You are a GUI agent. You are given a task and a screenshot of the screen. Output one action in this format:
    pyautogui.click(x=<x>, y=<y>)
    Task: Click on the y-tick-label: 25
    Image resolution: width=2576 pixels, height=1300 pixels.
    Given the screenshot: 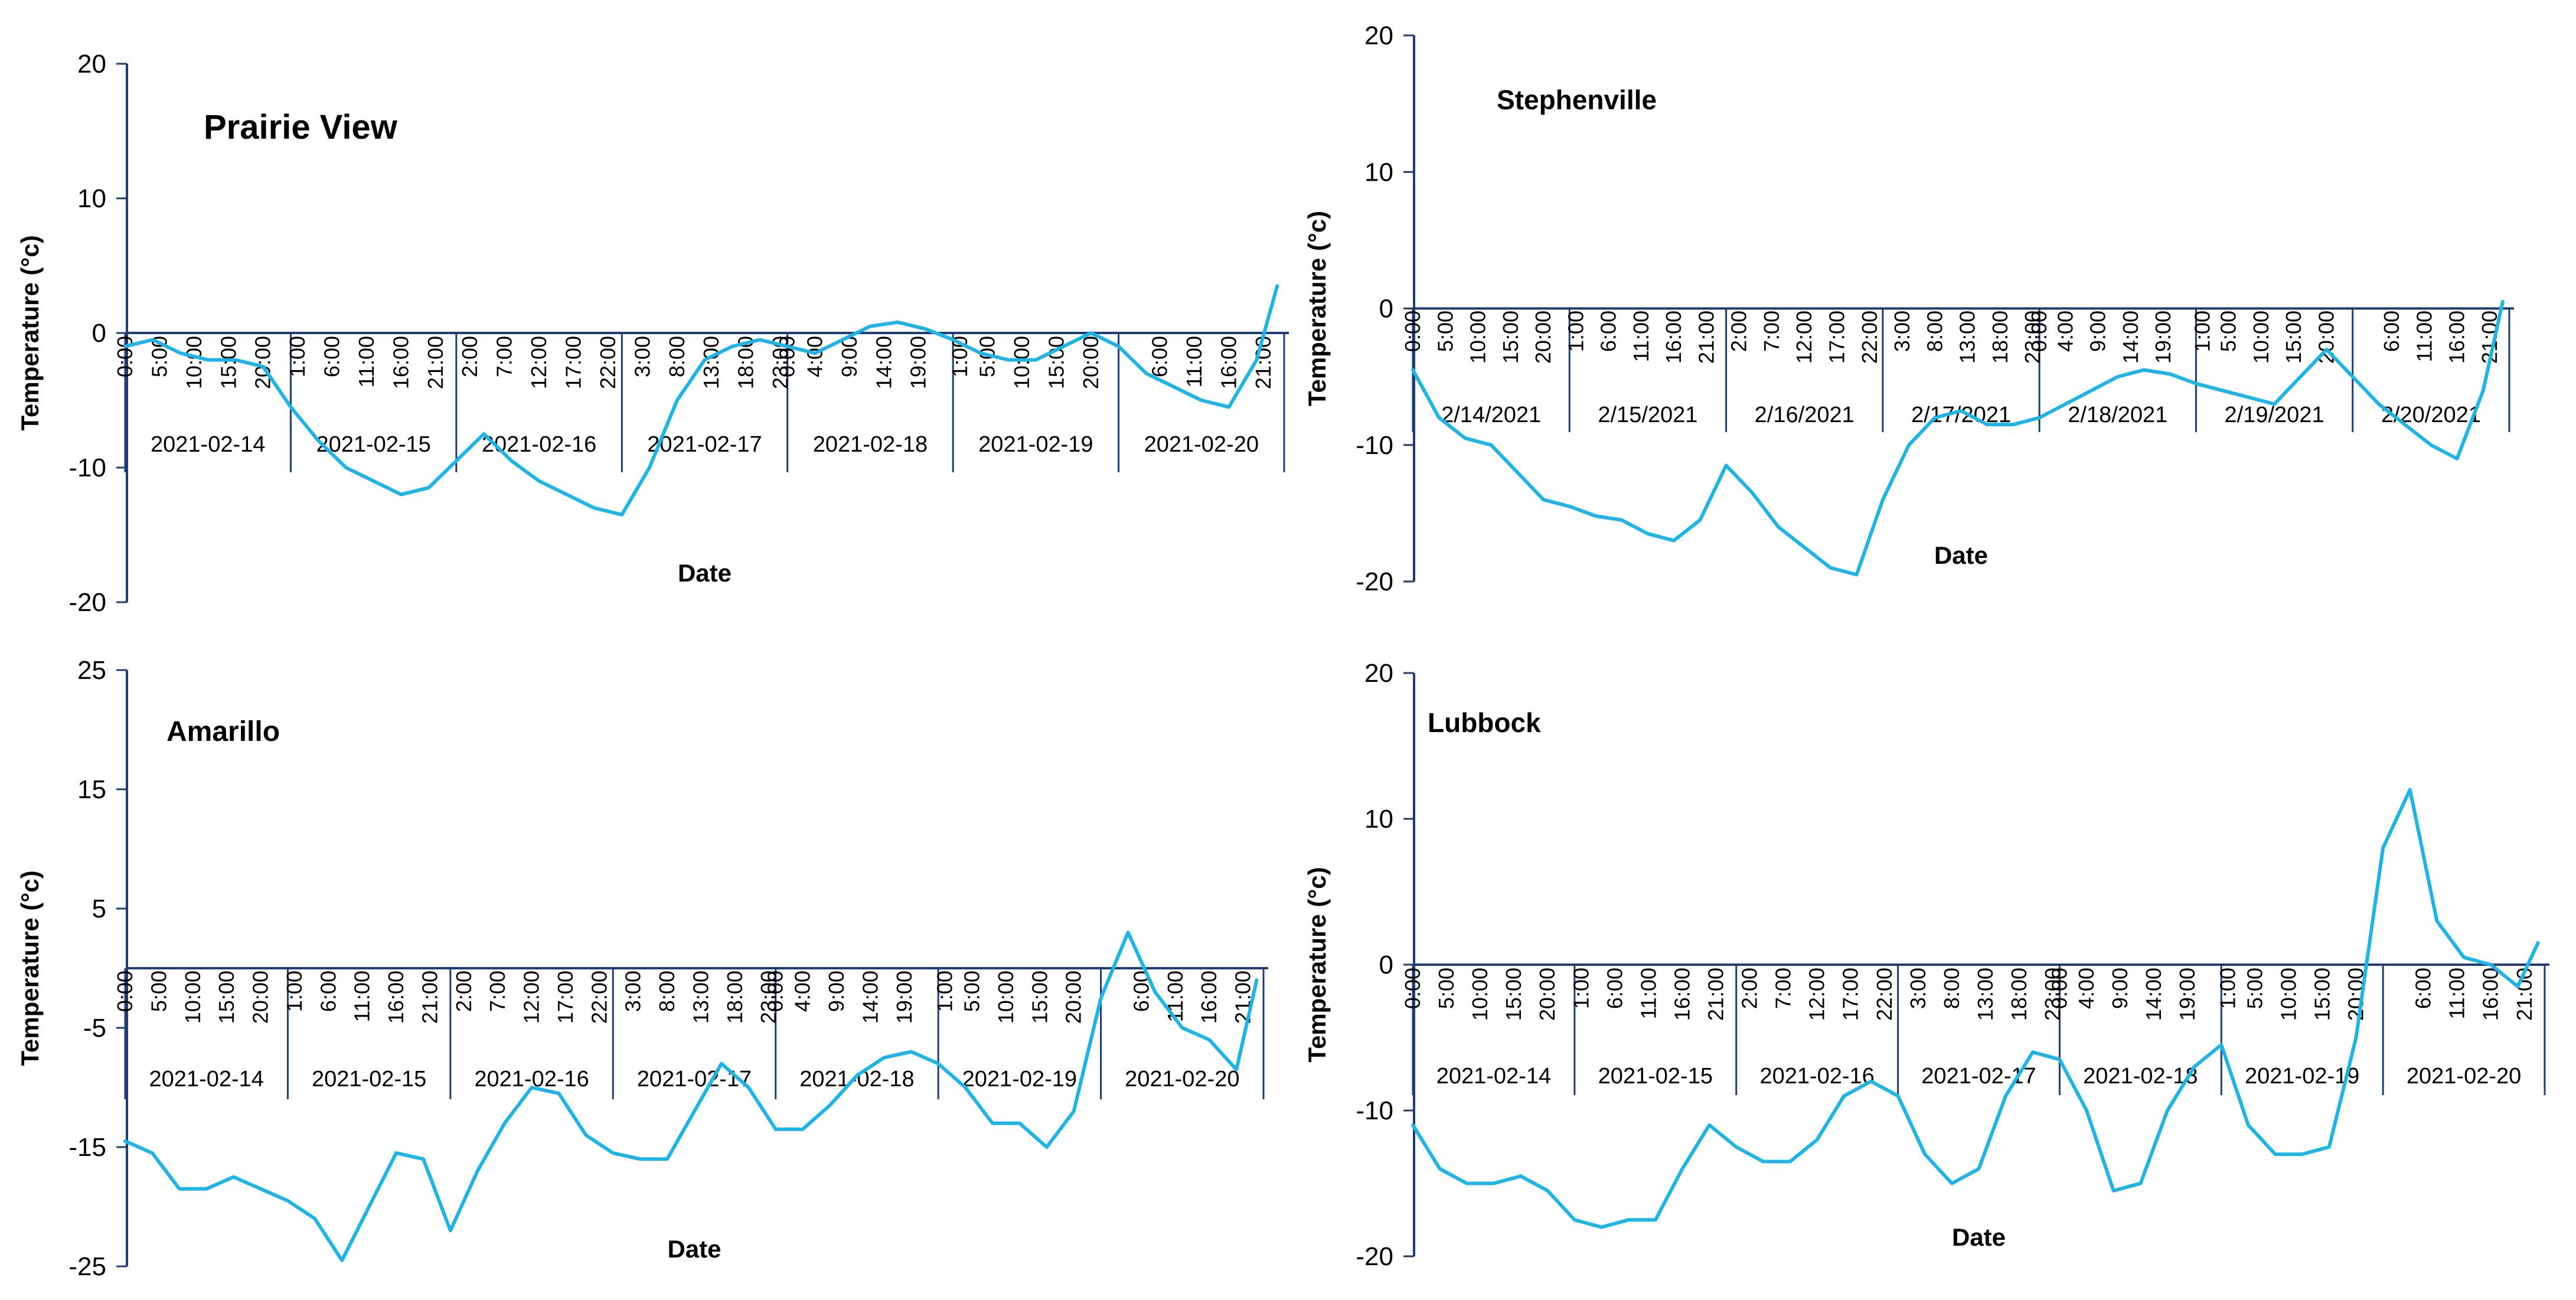 What is the action you would take?
    pyautogui.click(x=91, y=670)
    